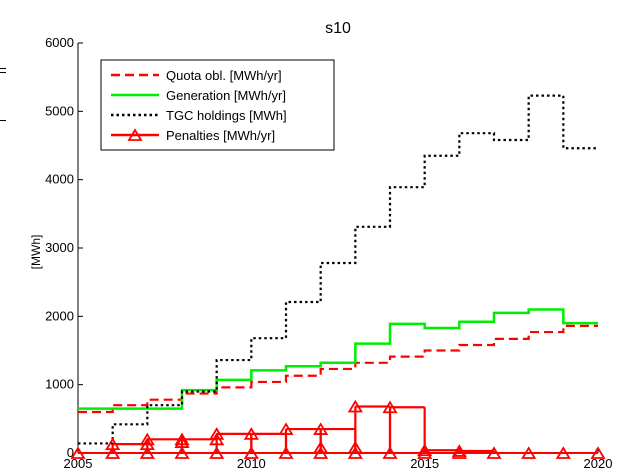  What do you see at coordinates (59, 315) in the screenshot?
I see `y-tick-label: 2000` at bounding box center [59, 315].